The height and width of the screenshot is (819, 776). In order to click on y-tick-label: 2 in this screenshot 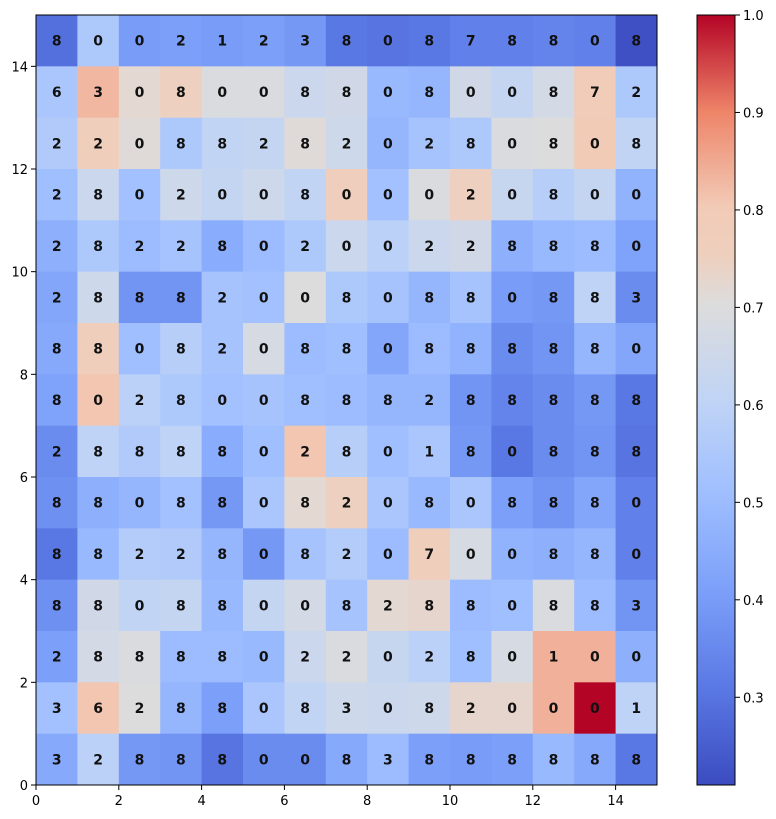, I will do `click(24, 683)`.